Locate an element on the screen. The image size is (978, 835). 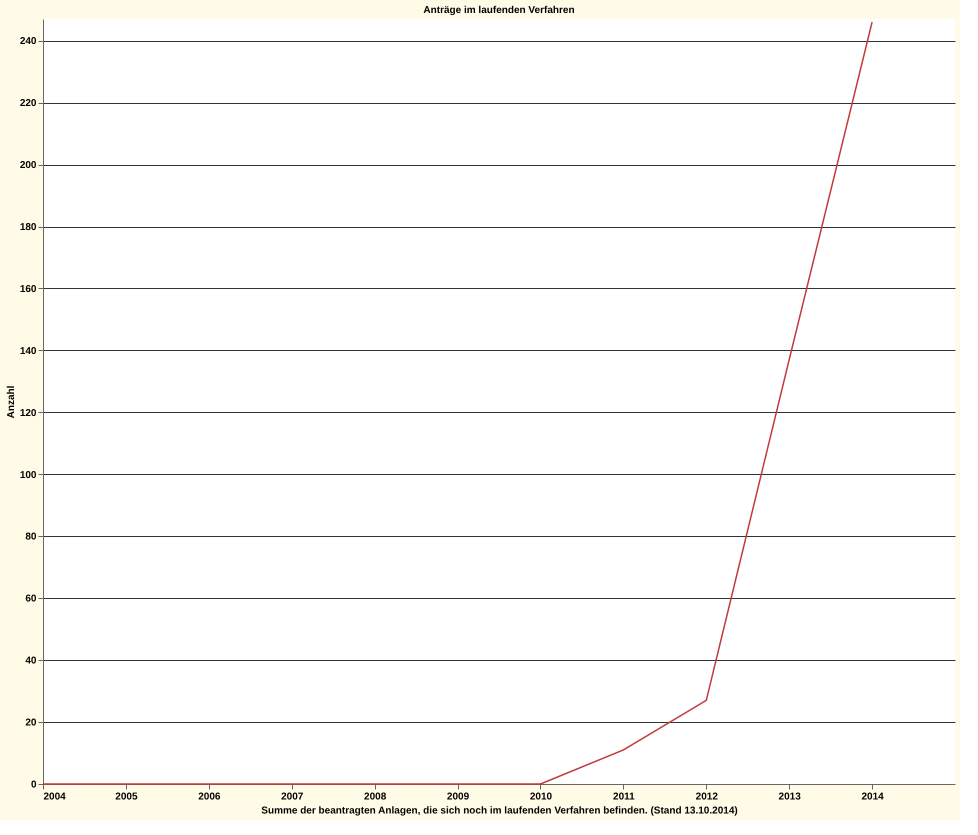
x-tick-label: 2012 is located at coordinates (707, 797).